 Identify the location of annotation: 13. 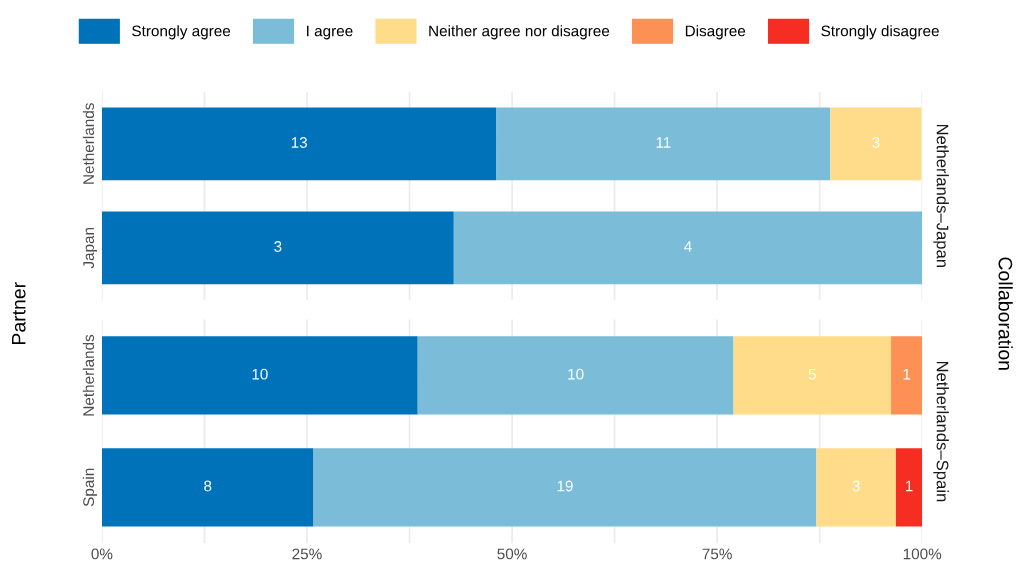
(299, 142).